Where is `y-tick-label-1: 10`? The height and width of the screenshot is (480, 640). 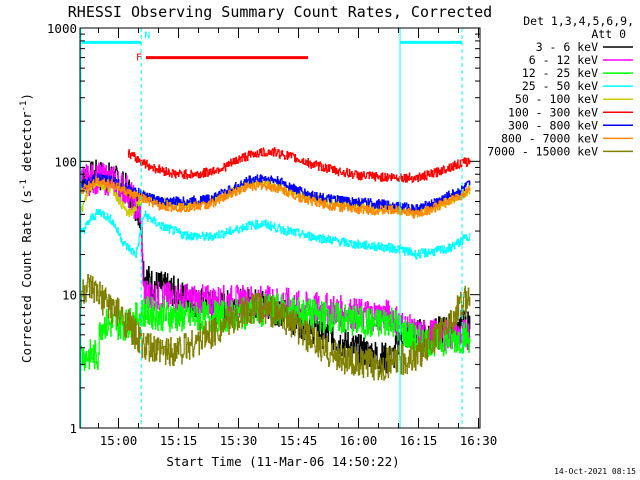
y-tick-label-1: 10 is located at coordinates (69, 295).